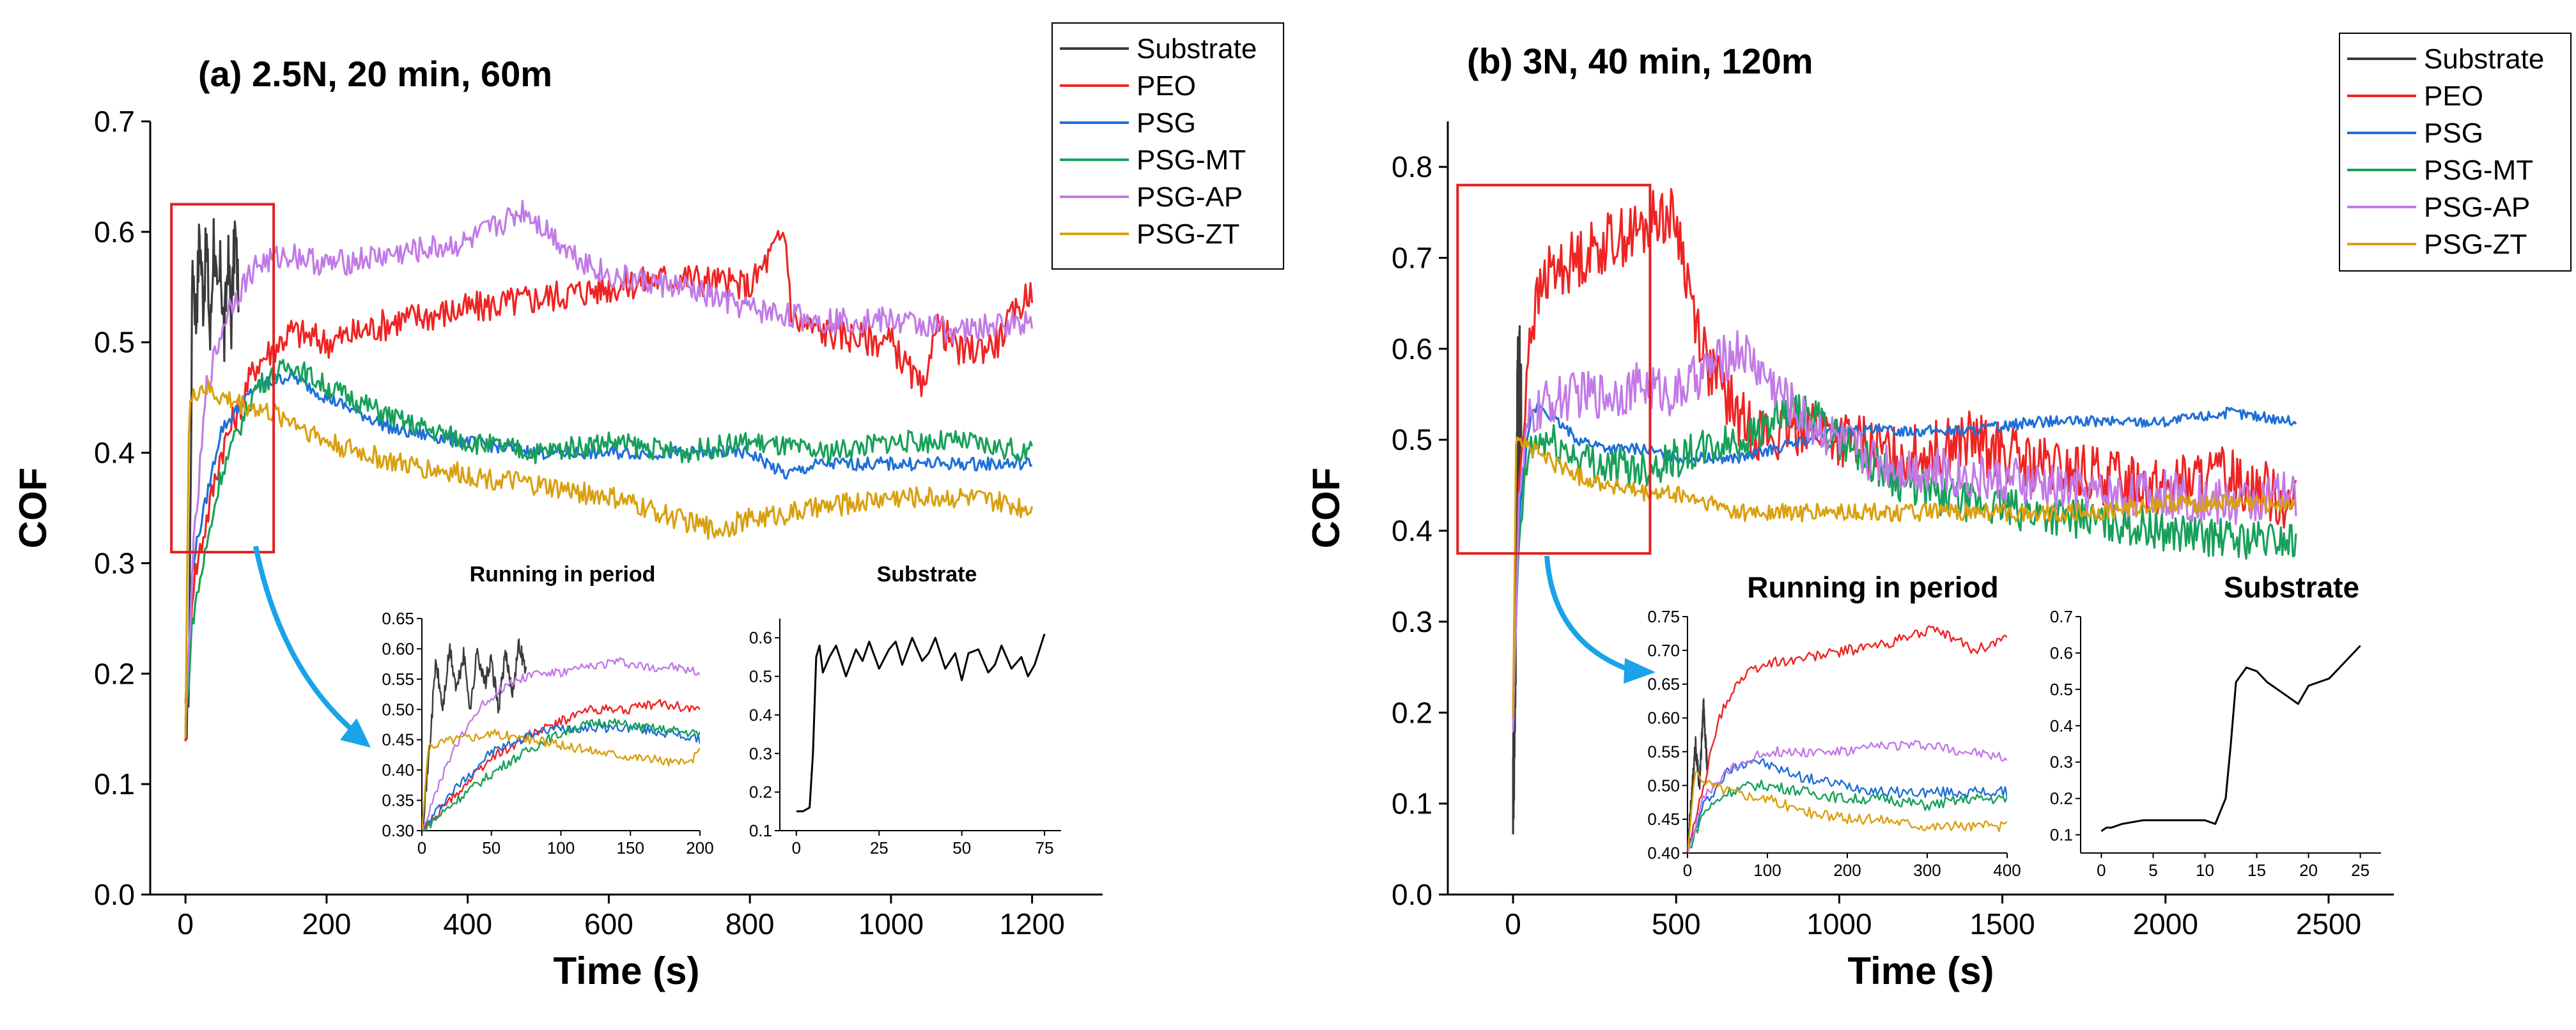 Image resolution: width=2576 pixels, height=1030 pixels. Describe the element at coordinates (1873, 587) in the screenshot. I see `inset-title: Running in period` at that location.